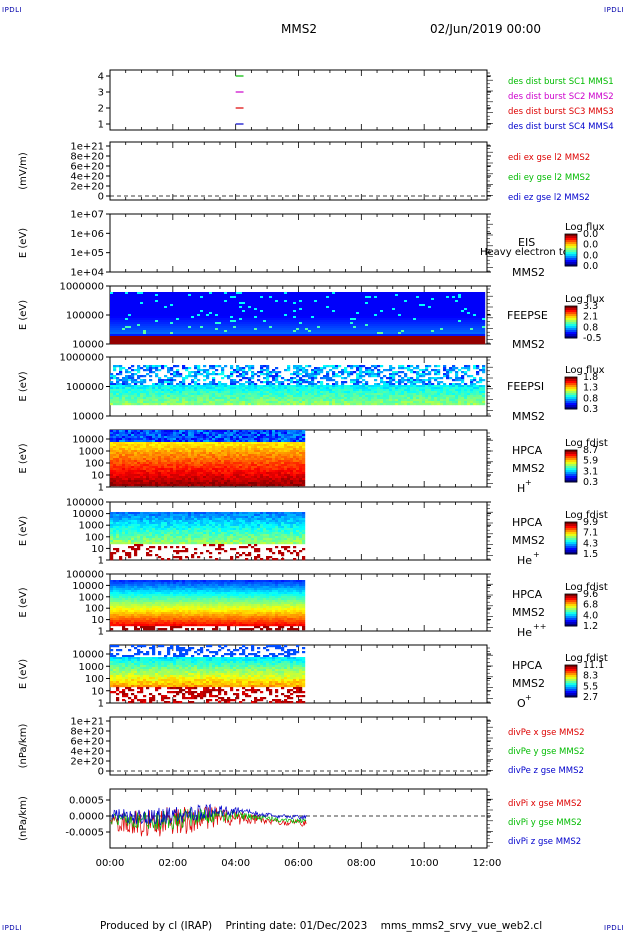  Describe the element at coordinates (592, 338) in the screenshot. I see `panel-feepse-colorbar-tick: -0.5` at that location.